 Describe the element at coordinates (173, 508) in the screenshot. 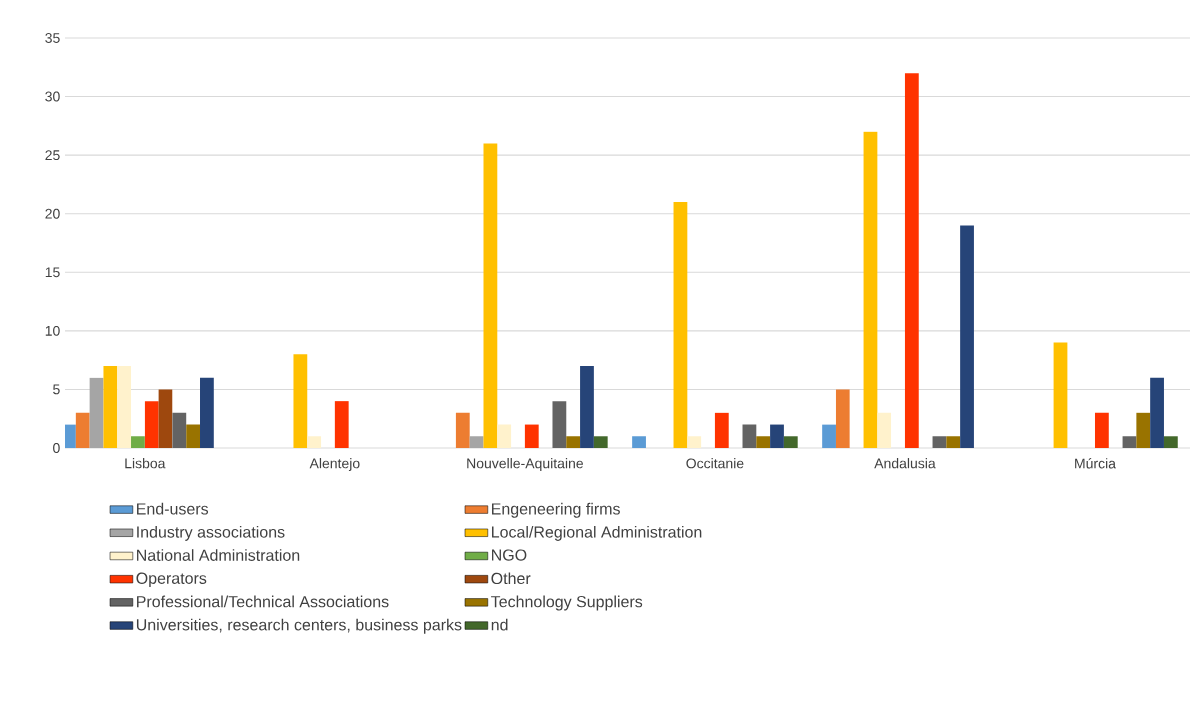

I see `legend-label: End-users` at that location.